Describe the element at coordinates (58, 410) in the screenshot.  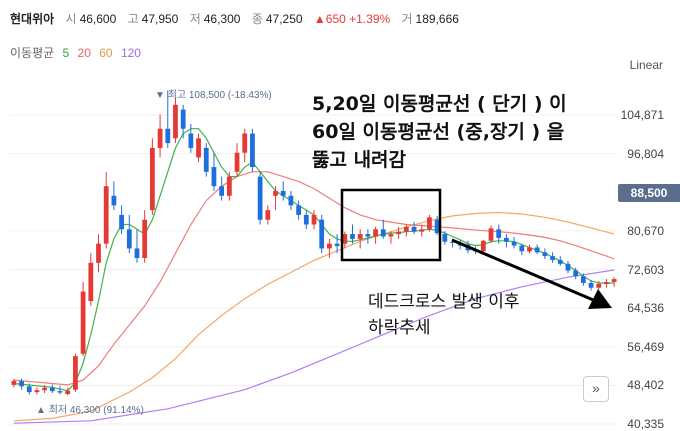
I see `lowest-label: 최저` at that location.